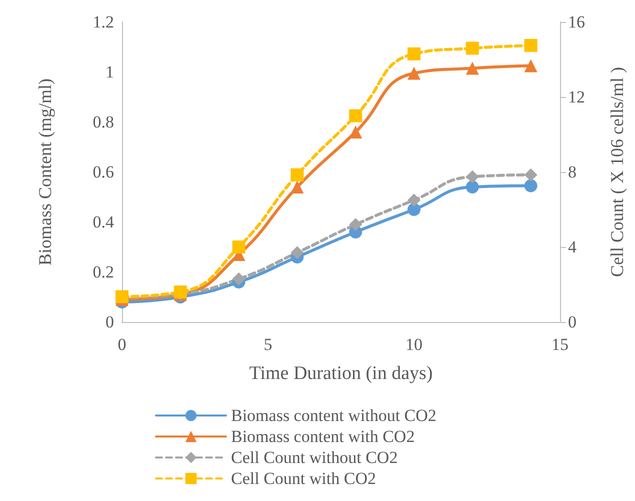 The height and width of the screenshot is (501, 635). Describe the element at coordinates (617, 172) in the screenshot. I see `y2-axis-title: Cell Count ( X 106 cells/ml )` at that location.